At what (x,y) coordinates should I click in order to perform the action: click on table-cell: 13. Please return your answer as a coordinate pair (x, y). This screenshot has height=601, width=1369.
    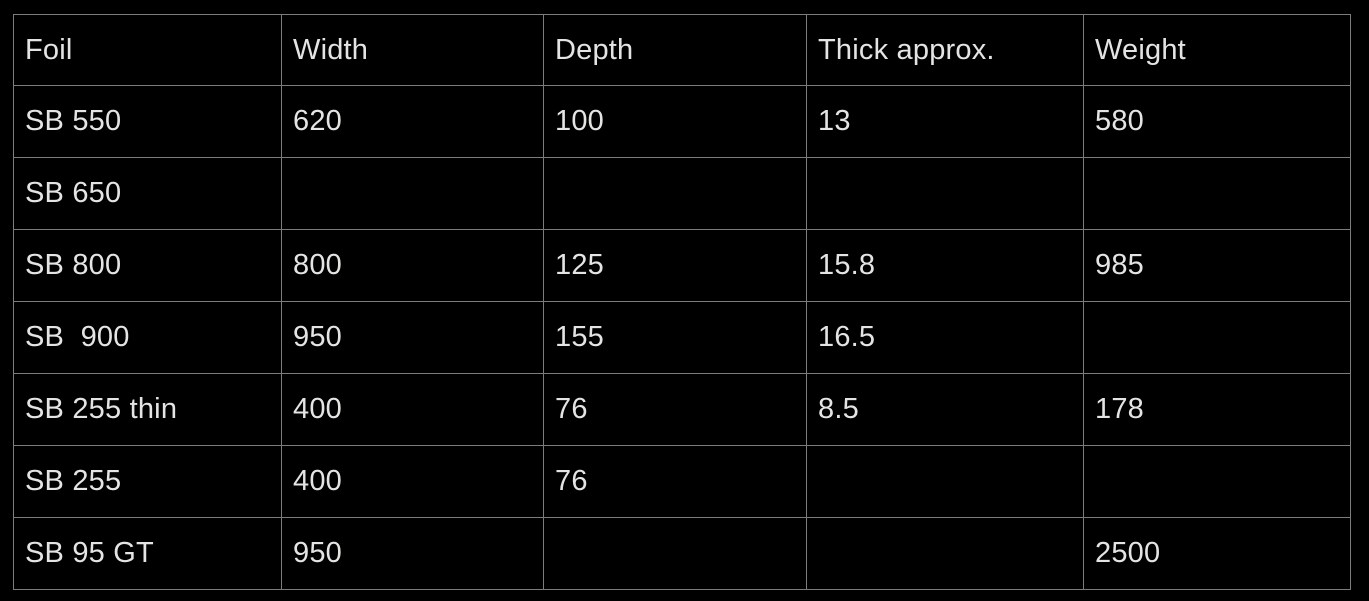
    Looking at the image, I should click on (945, 121).